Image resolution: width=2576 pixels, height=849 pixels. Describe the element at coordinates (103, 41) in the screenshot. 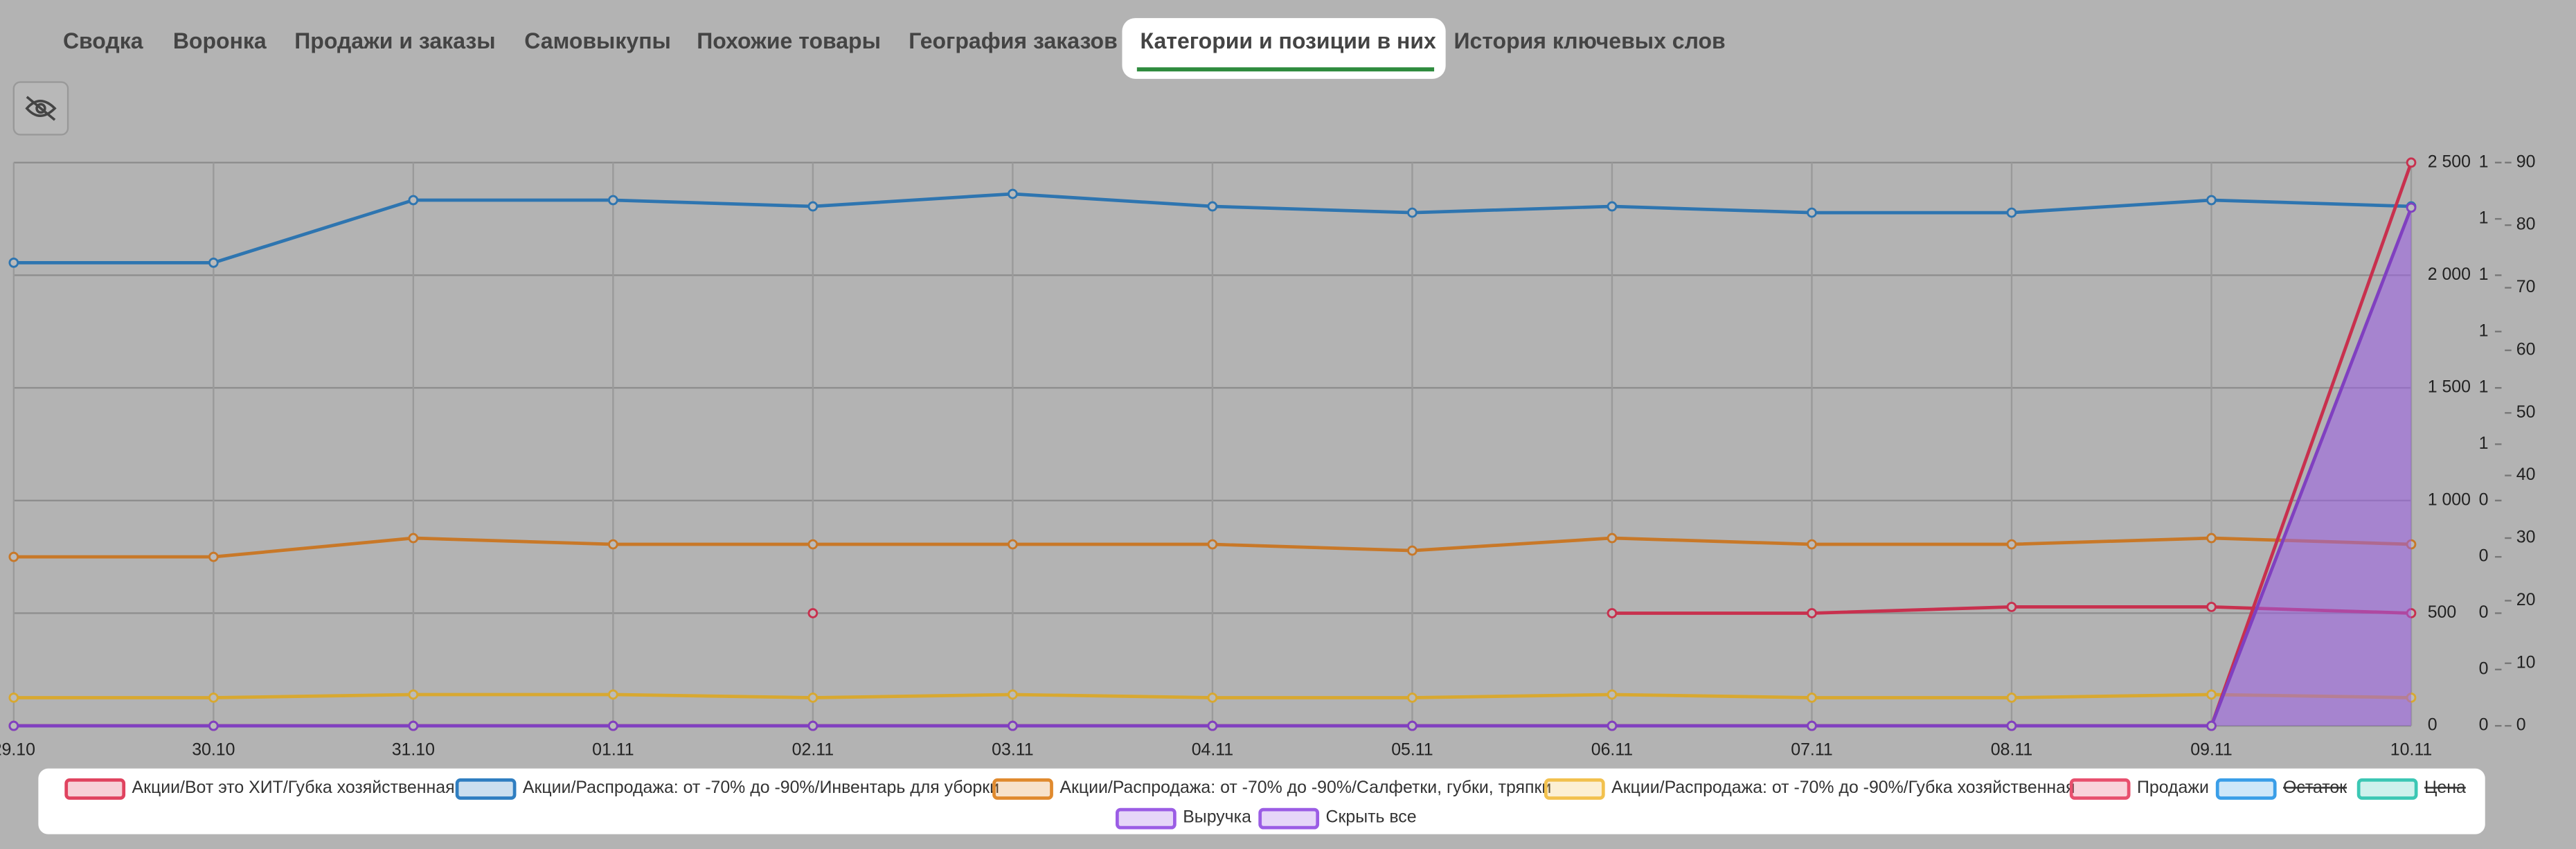

I see `tab: Сводка` at that location.